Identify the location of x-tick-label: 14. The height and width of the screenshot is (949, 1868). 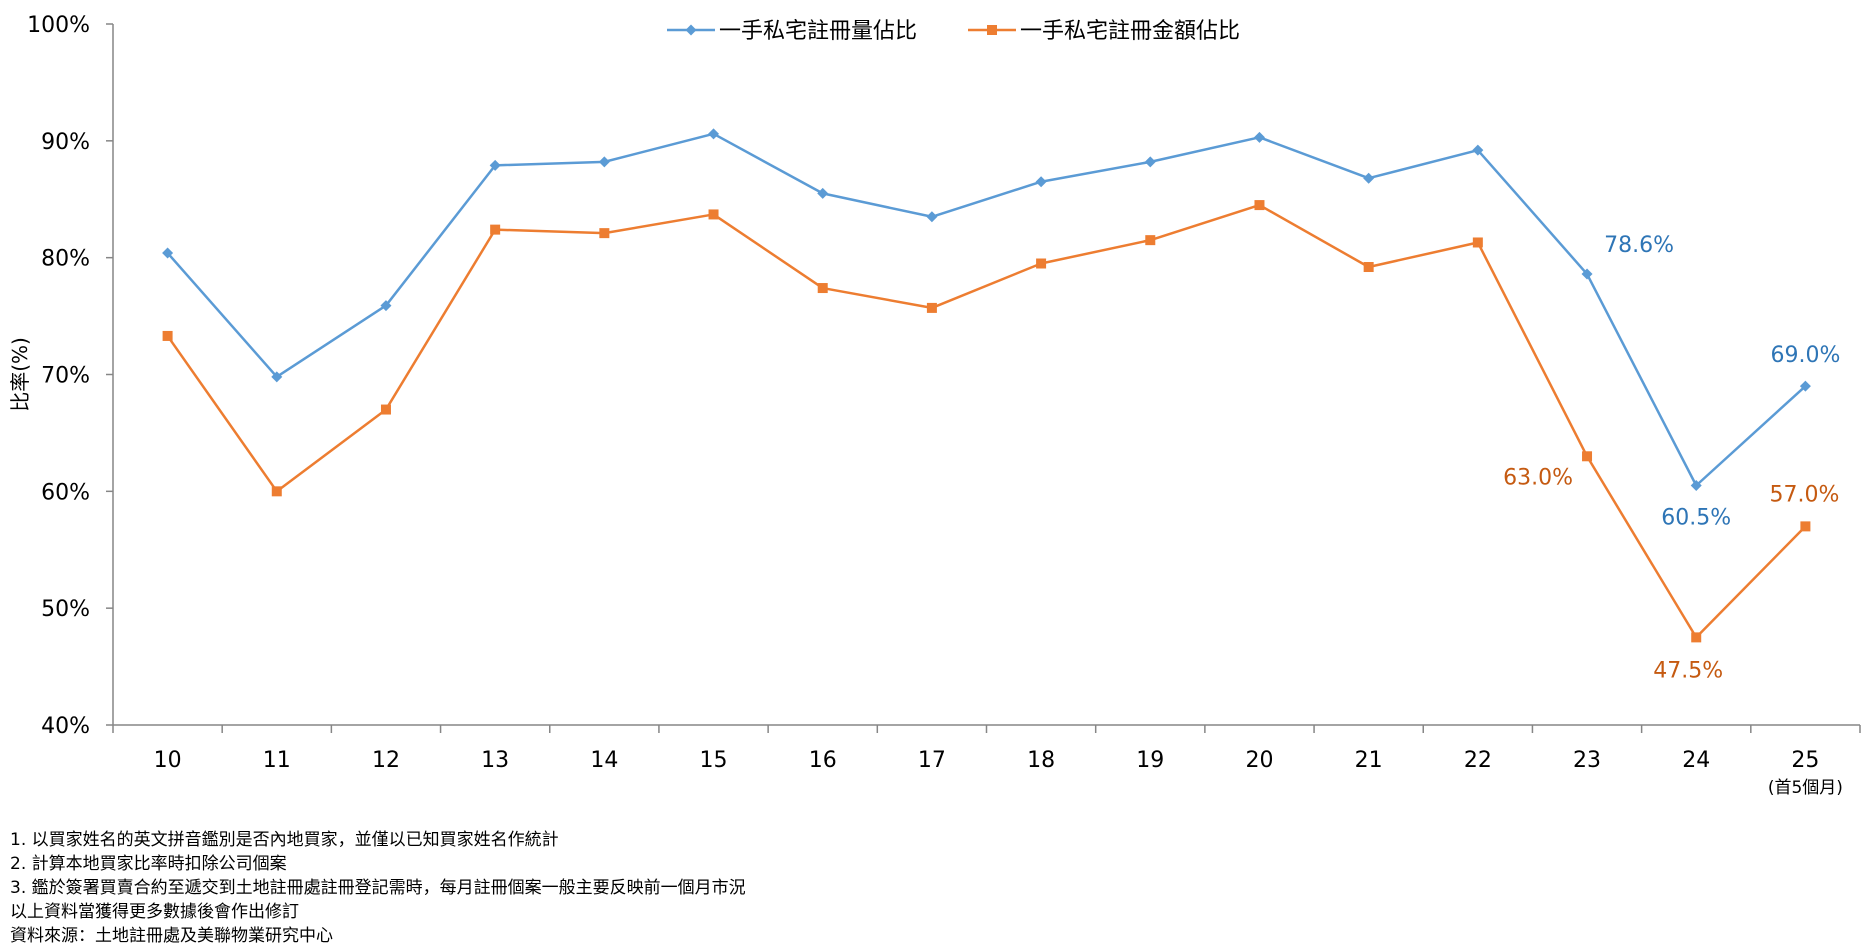
(604, 760).